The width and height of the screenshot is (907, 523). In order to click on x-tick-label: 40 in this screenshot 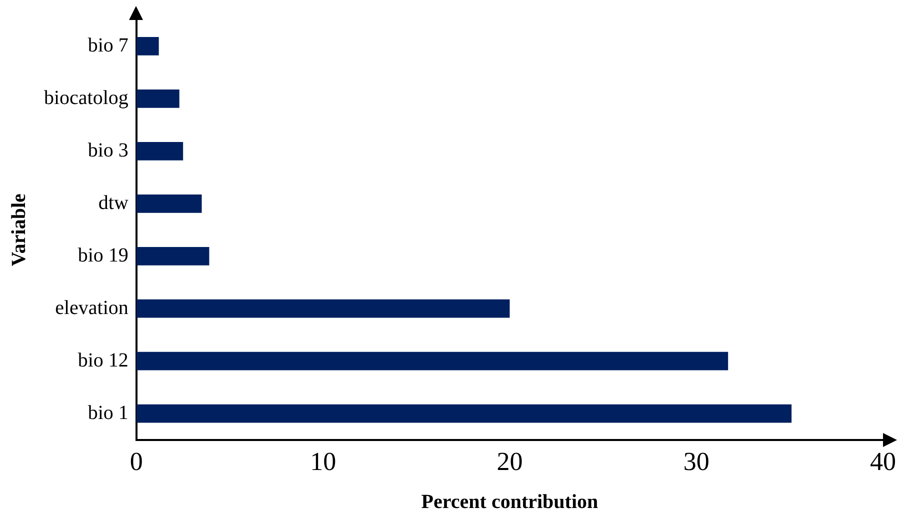, I will do `click(883, 461)`.